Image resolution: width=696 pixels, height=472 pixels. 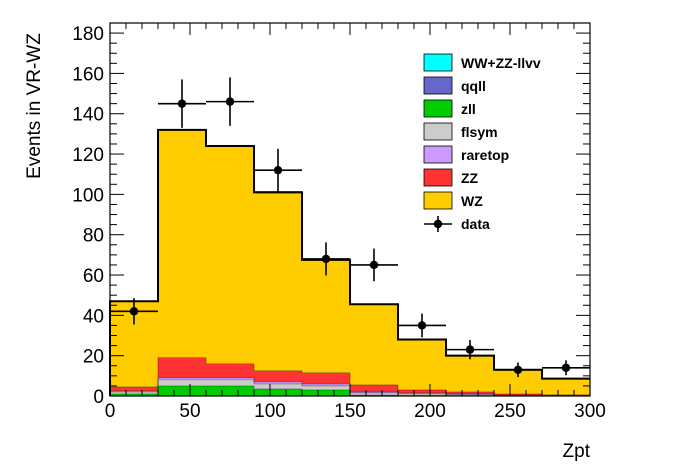 What do you see at coordinates (438, 62) in the screenshot?
I see `legend-swatch-ww-zz-llvv` at bounding box center [438, 62].